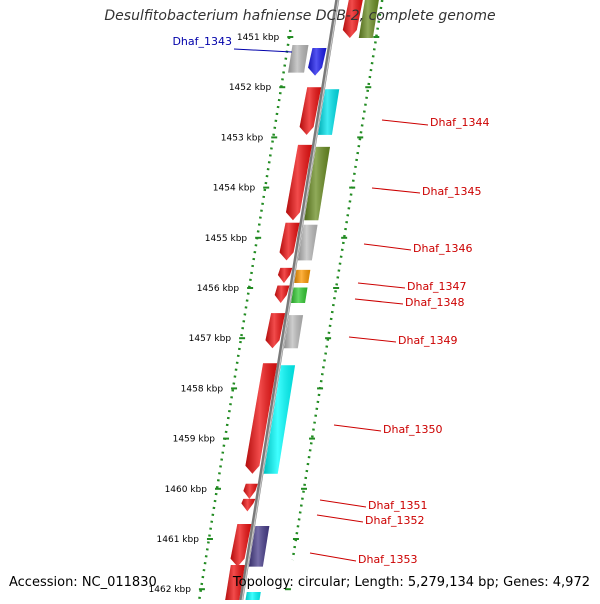 The image size is (600, 604). What do you see at coordinates (307, 242) in the screenshot?
I see `gene-feature-Dhaf_1346-shade` at bounding box center [307, 242].